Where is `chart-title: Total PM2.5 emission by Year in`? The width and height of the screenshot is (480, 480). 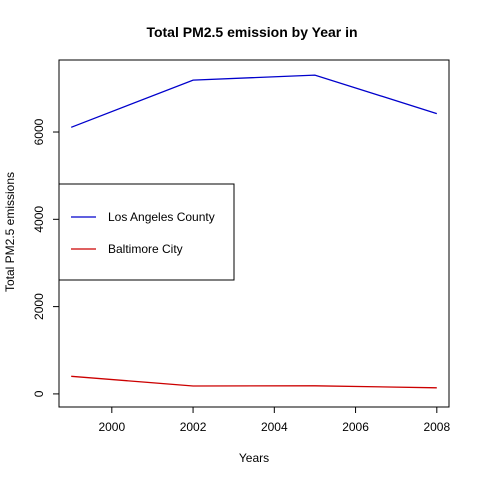 chart-title: Total PM2.5 emission by Year in is located at coordinates (251, 32).